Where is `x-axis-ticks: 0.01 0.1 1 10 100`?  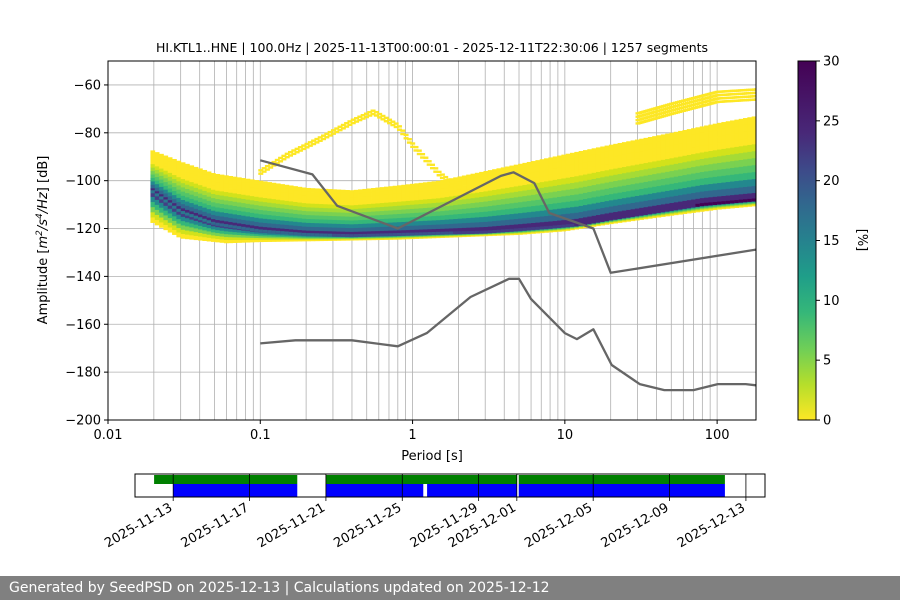 x-axis-ticks: 0.01 0.1 1 10 100 is located at coordinates (412, 431).